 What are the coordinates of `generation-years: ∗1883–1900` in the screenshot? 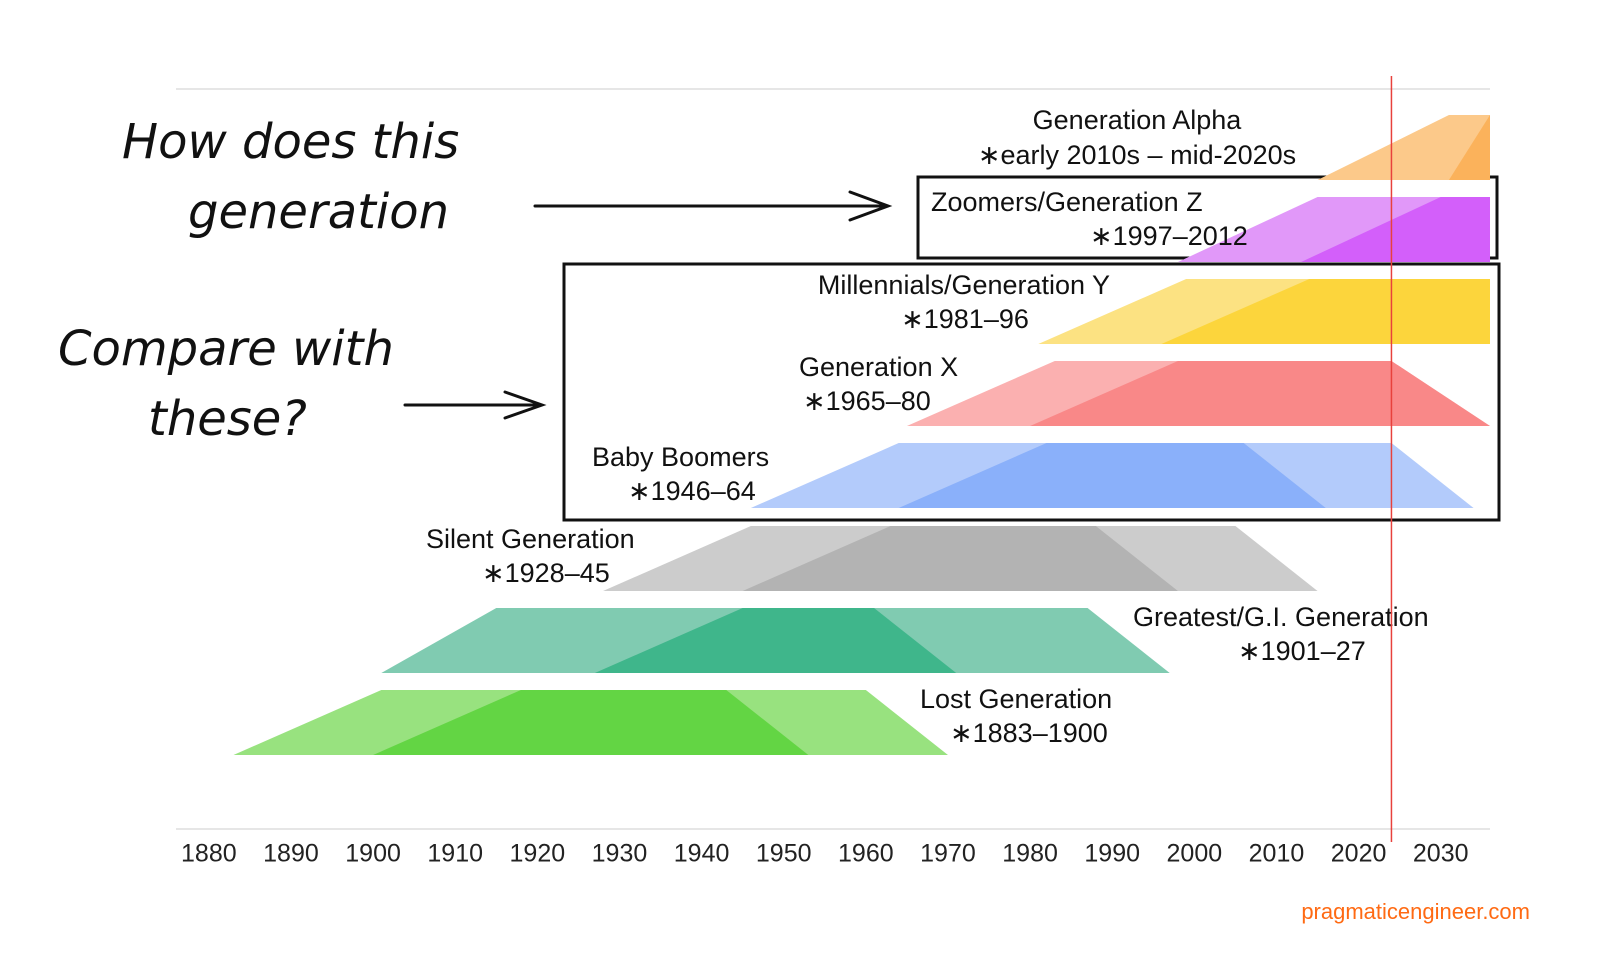 It's located at (1029, 733).